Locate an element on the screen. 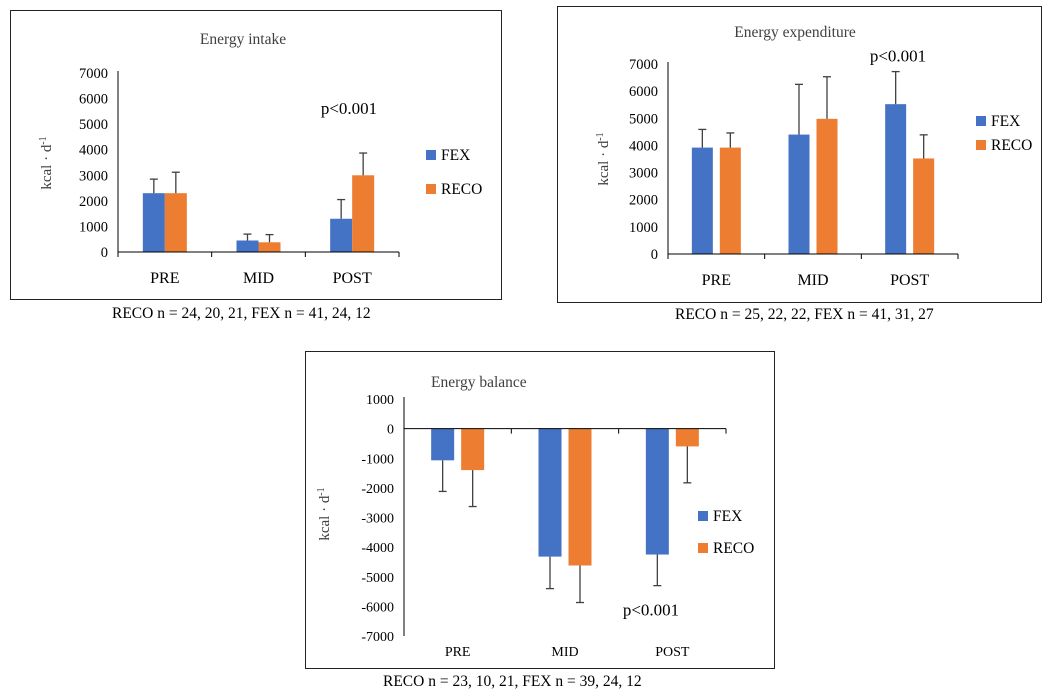 This screenshot has height=694, width=1043. energy-expenditure-caption: RECO n = 25, 22, 22, FEX n = 41, 31, 27 is located at coordinates (804, 314).